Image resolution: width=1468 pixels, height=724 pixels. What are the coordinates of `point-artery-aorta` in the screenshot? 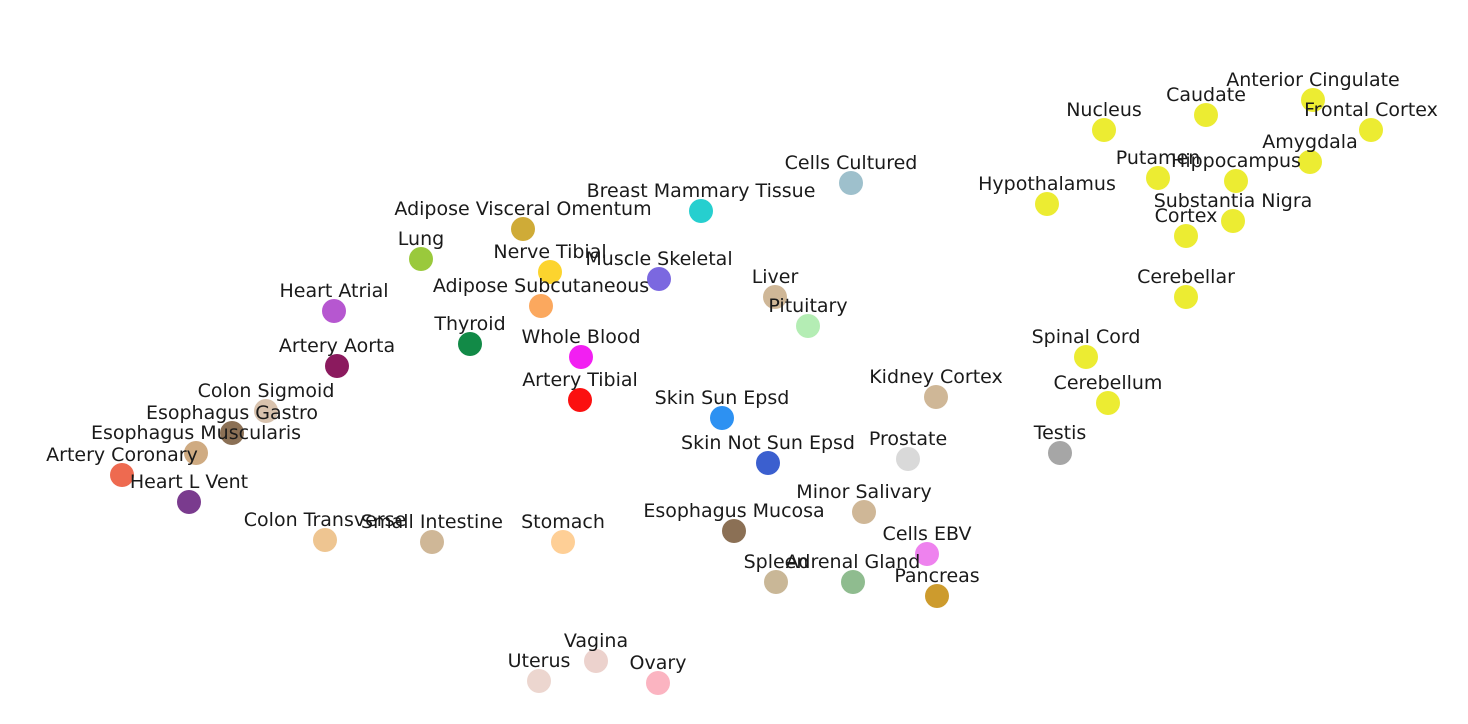 It's located at (337, 366).